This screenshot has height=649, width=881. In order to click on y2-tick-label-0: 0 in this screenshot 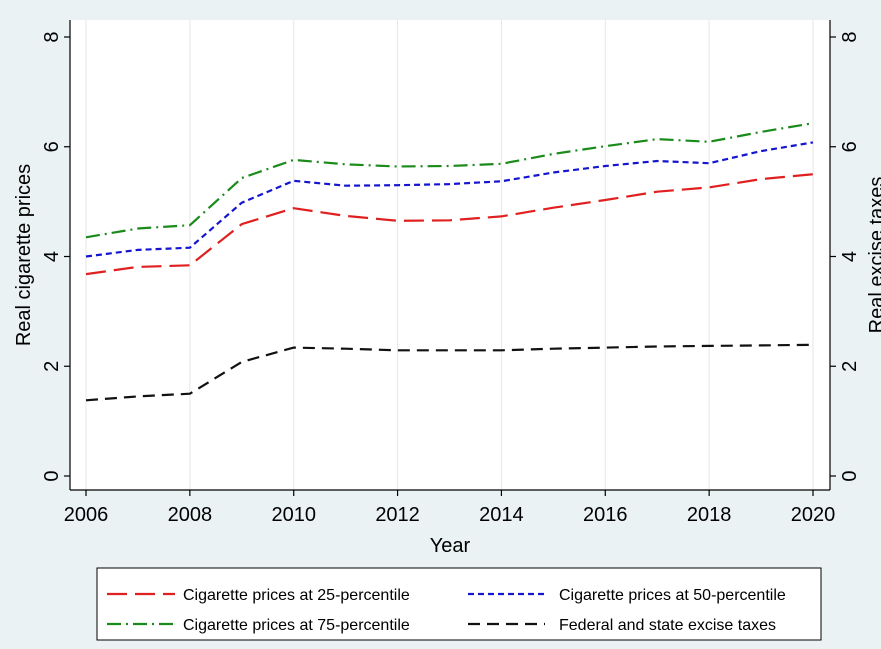, I will do `click(850, 475)`.